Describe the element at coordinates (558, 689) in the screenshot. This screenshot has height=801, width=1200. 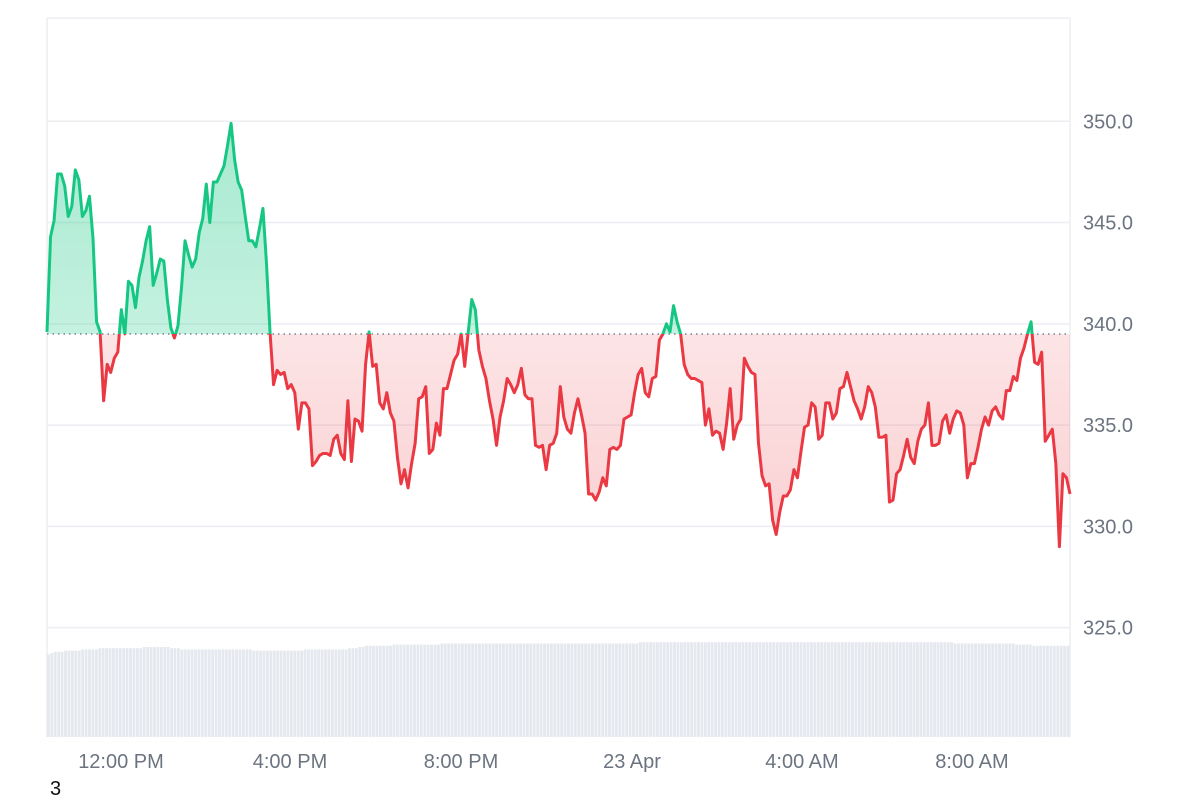
I see `volume-bars` at that location.